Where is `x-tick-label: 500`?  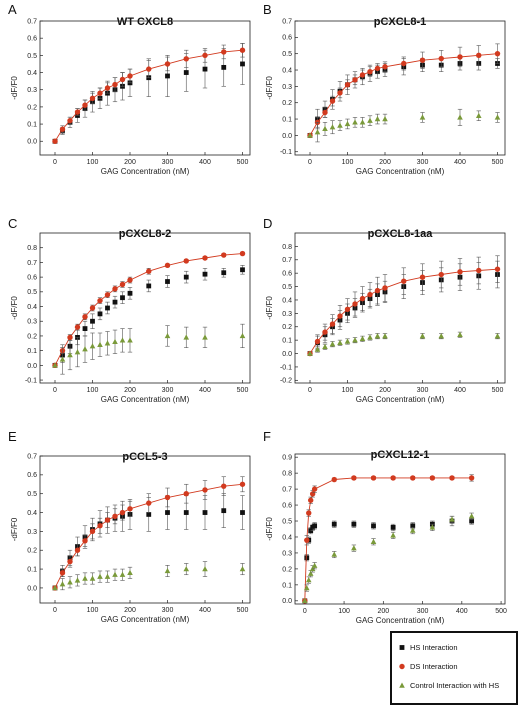 x-tick-label: 500 is located at coordinates (243, 390).